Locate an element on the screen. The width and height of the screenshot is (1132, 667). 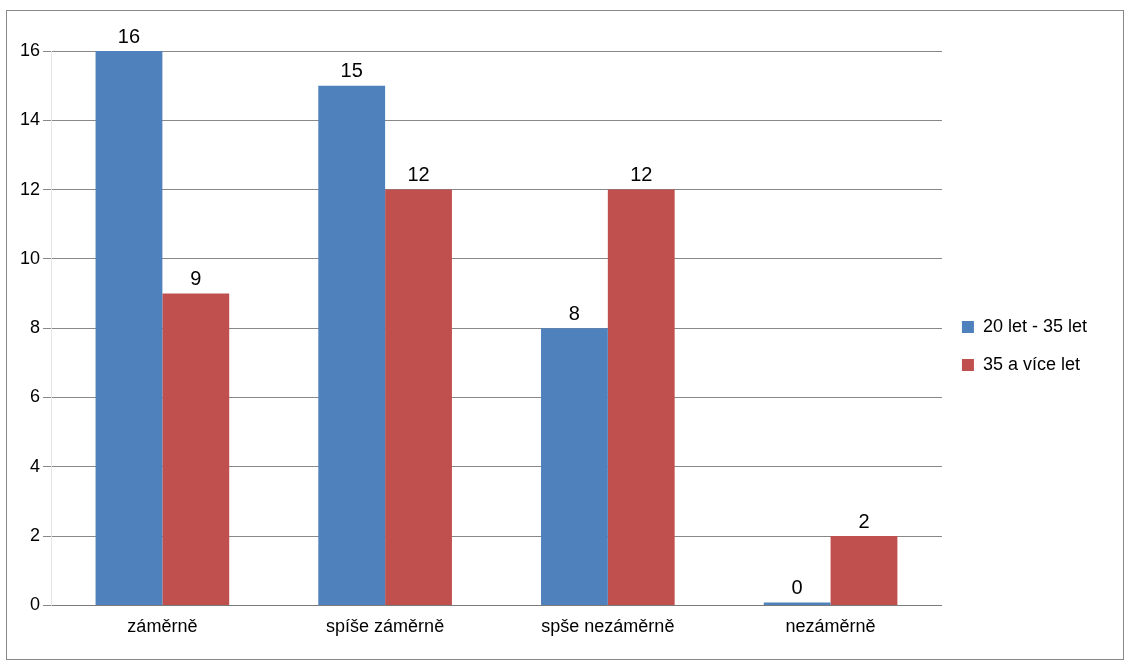
legend-label: 20 let - 35 let is located at coordinates (1034, 325).